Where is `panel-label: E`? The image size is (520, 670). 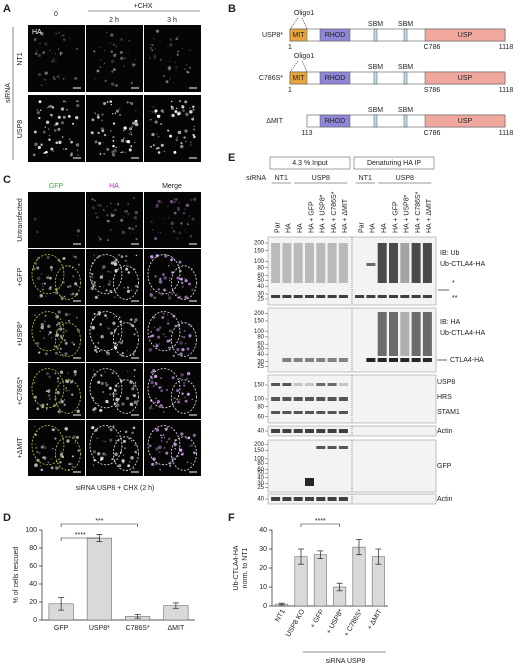
panel-label: E is located at coordinates (231, 158).